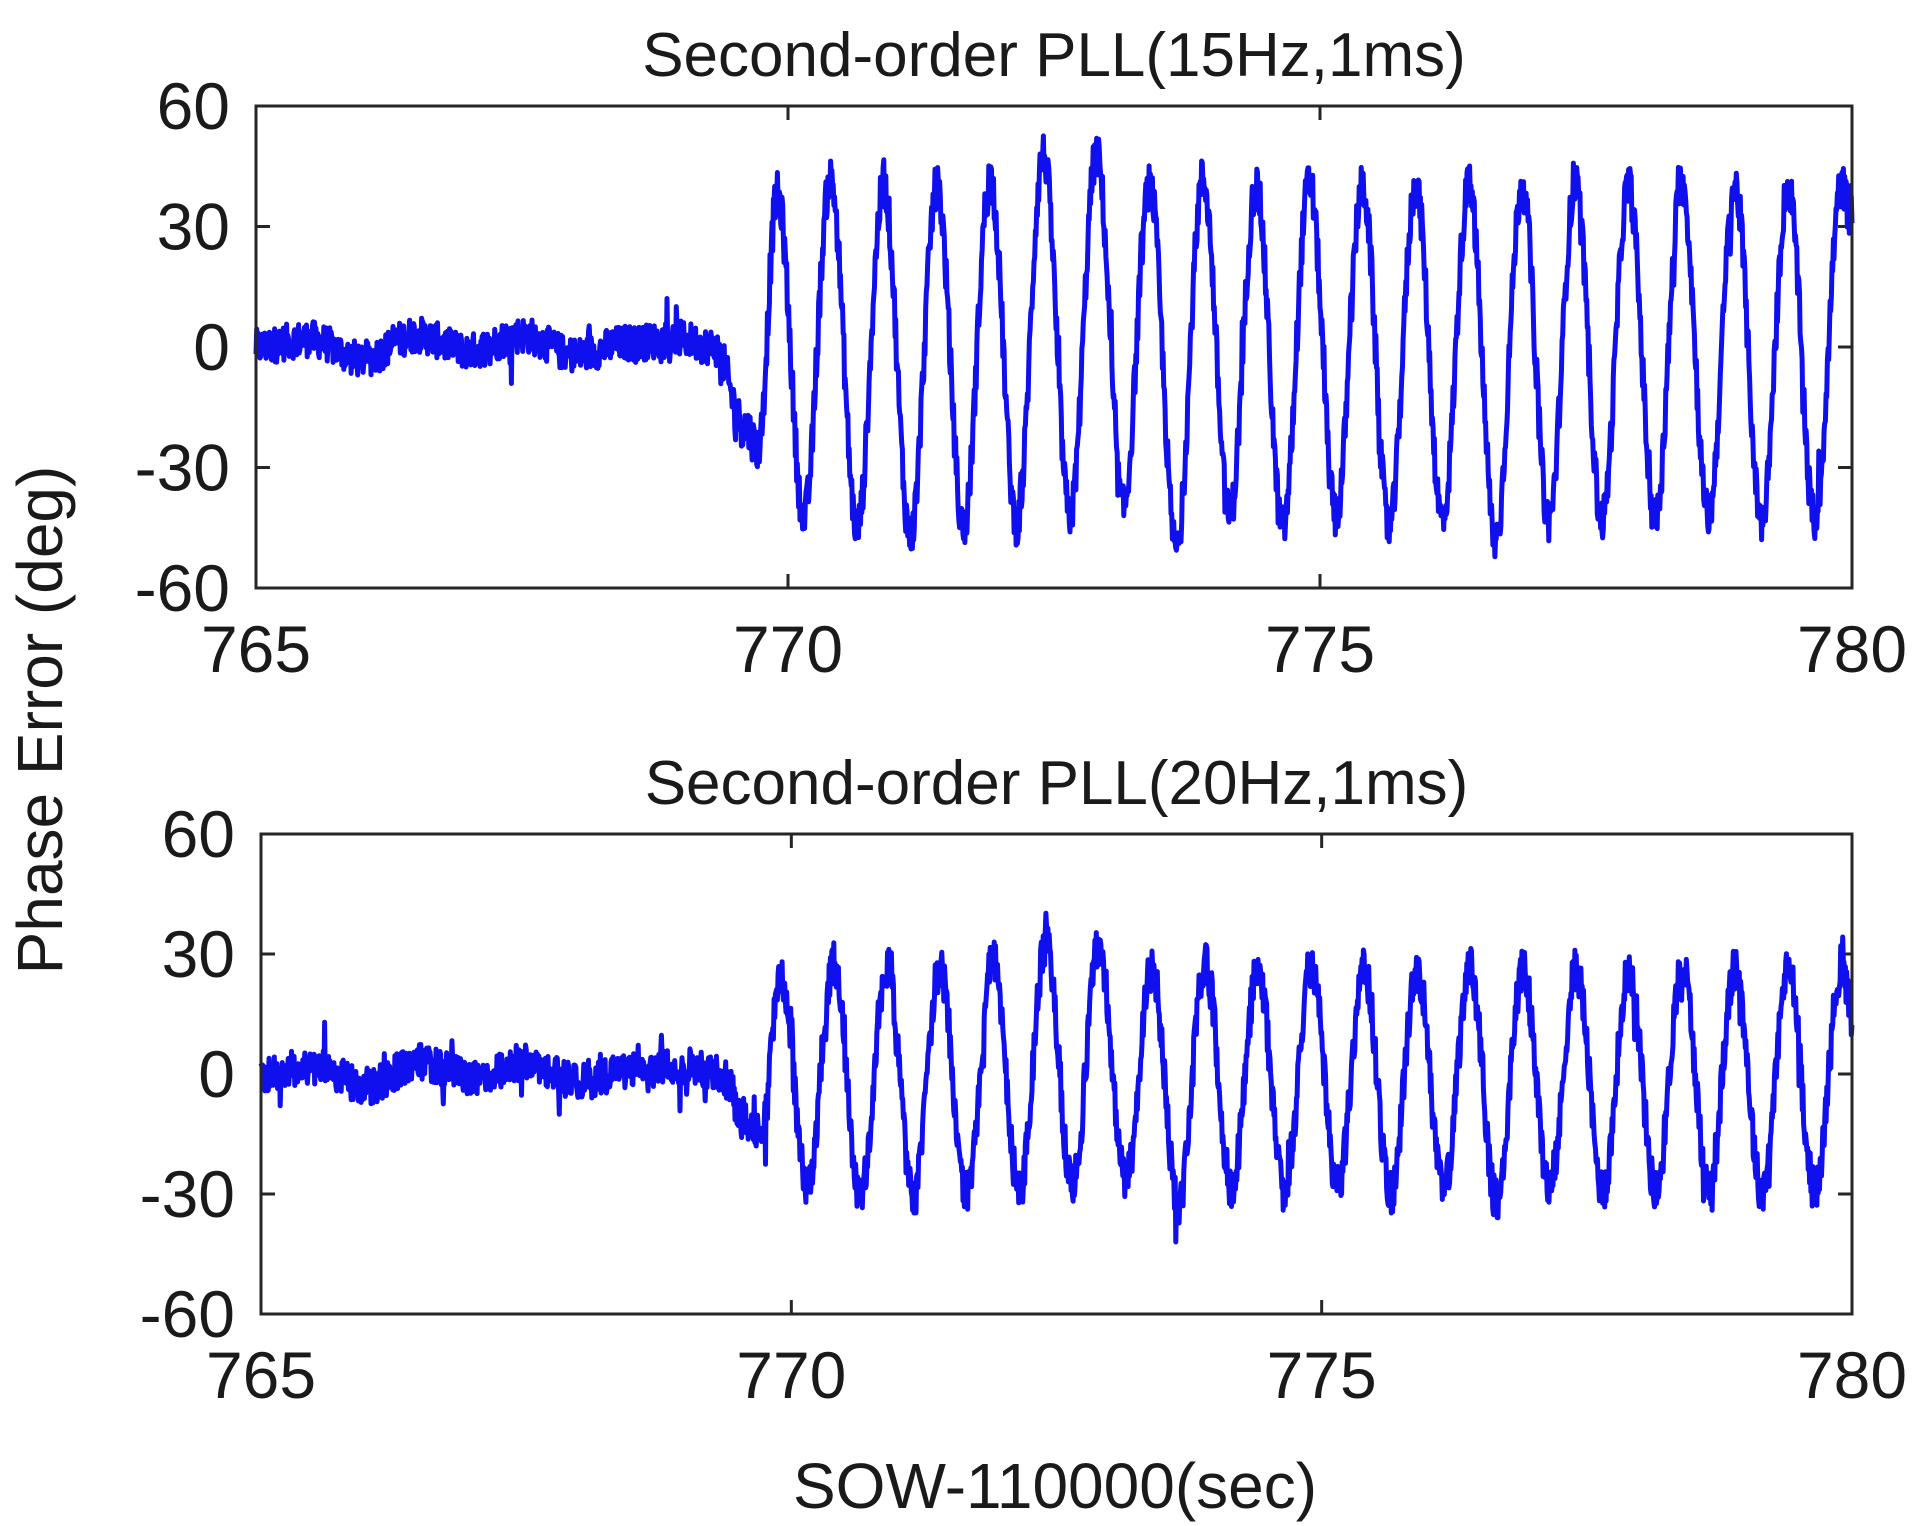 The image size is (1926, 1526). I want to click on x-axis-label: SOW-110000(sec), so click(1055, 1486).